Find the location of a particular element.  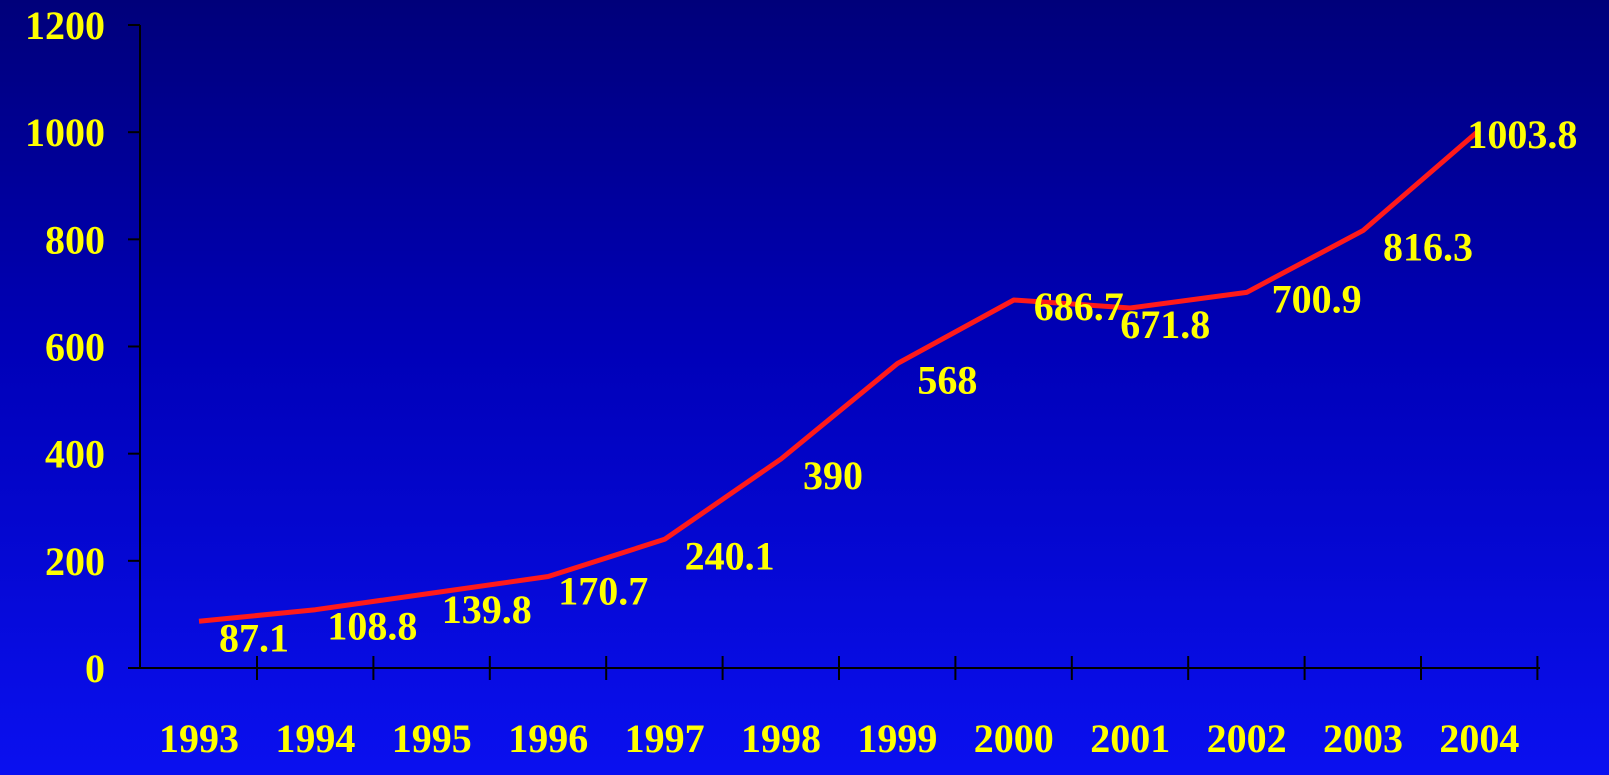

x-tick-label: 1999 is located at coordinates (897, 738).